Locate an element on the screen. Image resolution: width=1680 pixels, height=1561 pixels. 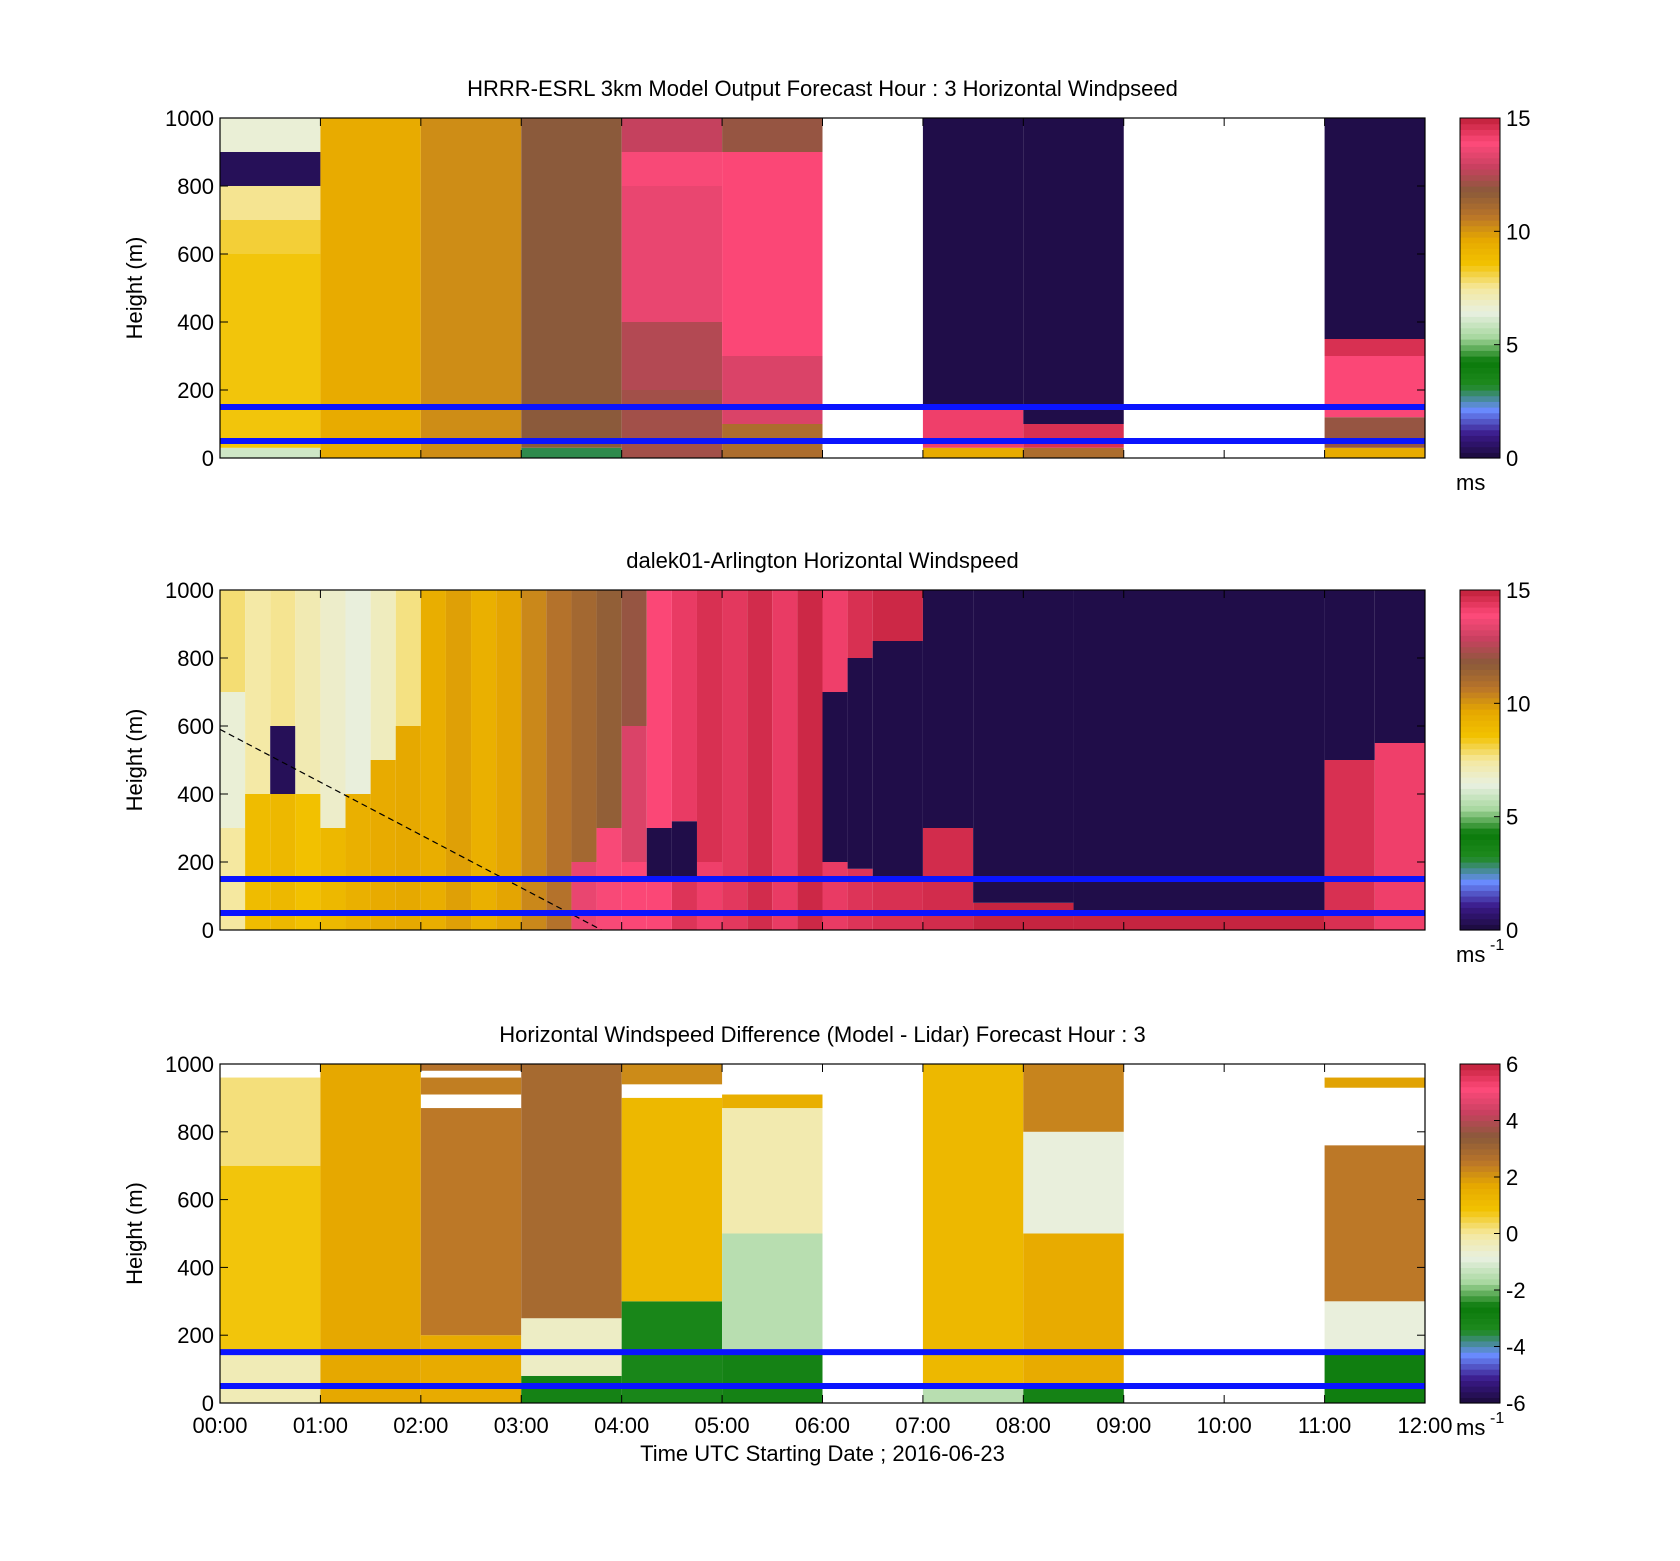
y-tick-label: 200 is located at coordinates (195, 1335).